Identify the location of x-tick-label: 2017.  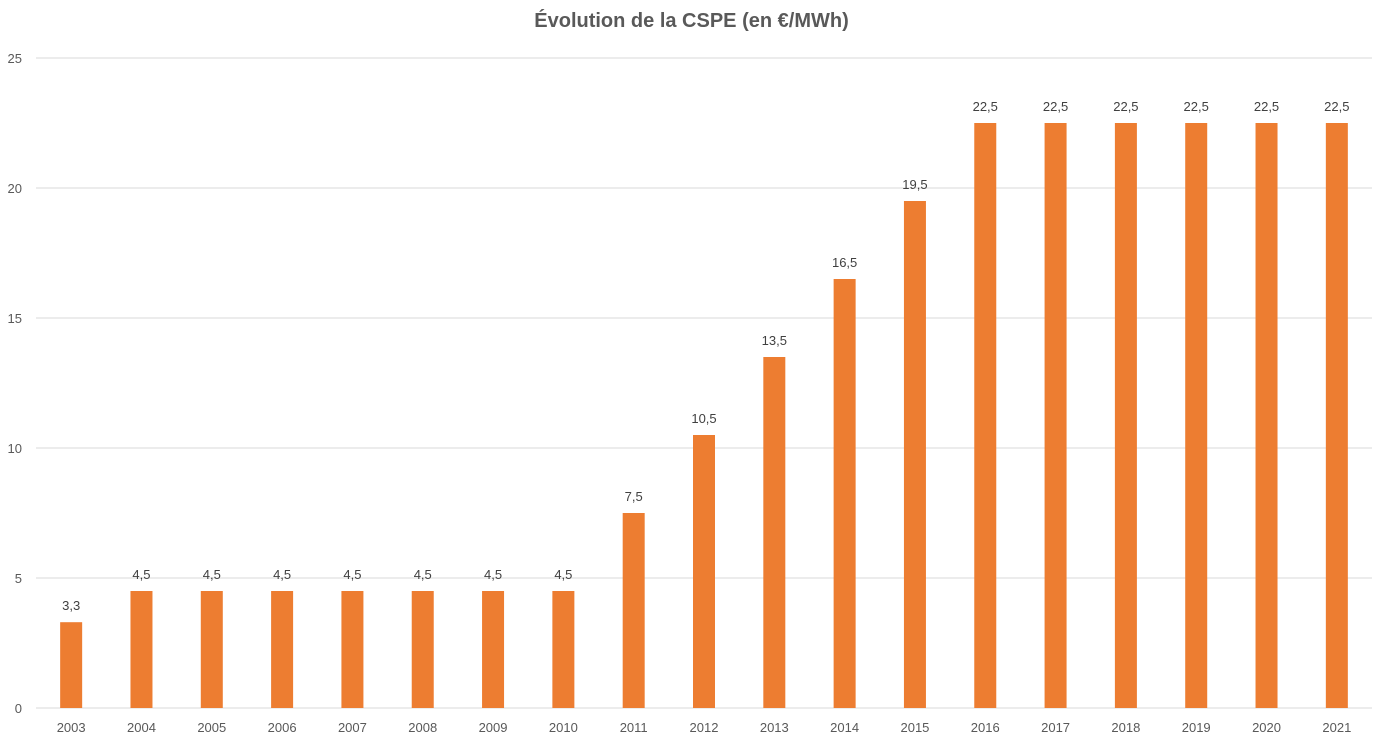
(1055, 727).